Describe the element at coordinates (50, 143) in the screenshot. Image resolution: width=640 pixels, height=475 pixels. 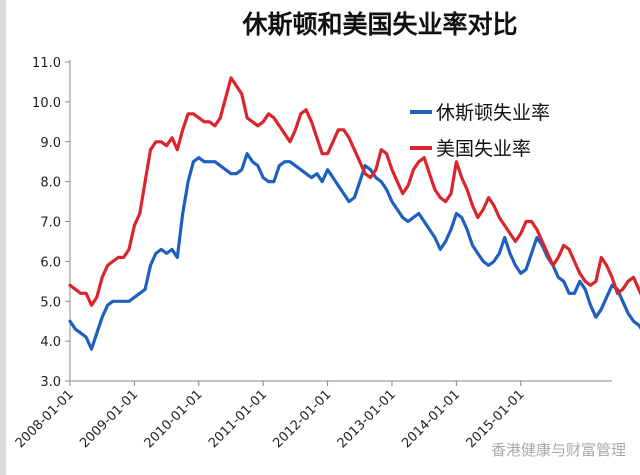
I see `y-tick-label: 9.0` at that location.